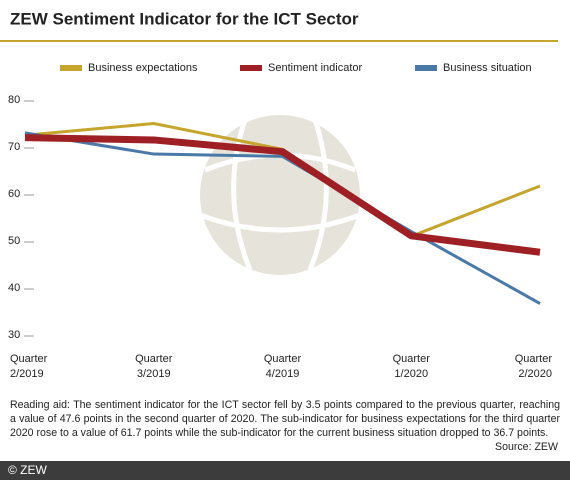 Image resolution: width=570 pixels, height=480 pixels. I want to click on source: Source: ZEW, so click(526, 447).